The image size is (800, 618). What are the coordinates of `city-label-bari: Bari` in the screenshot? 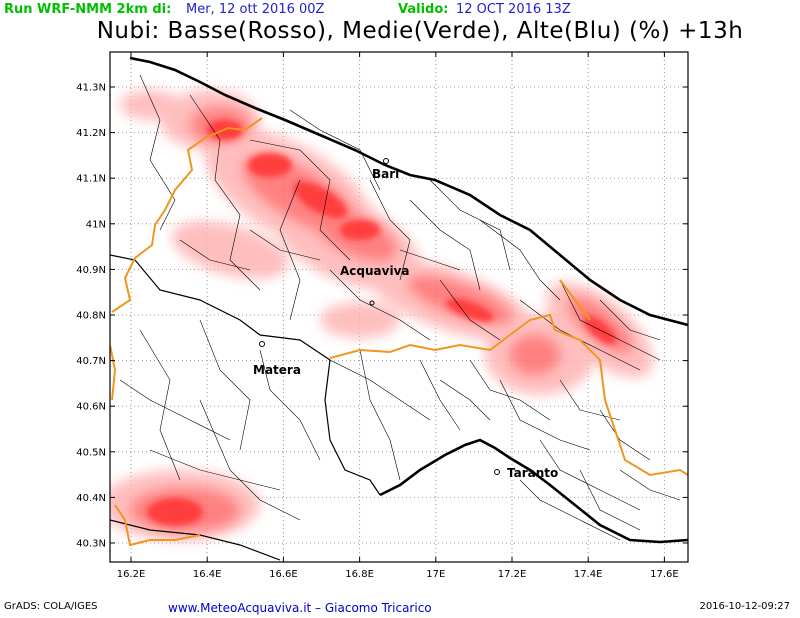 It's located at (385, 174).